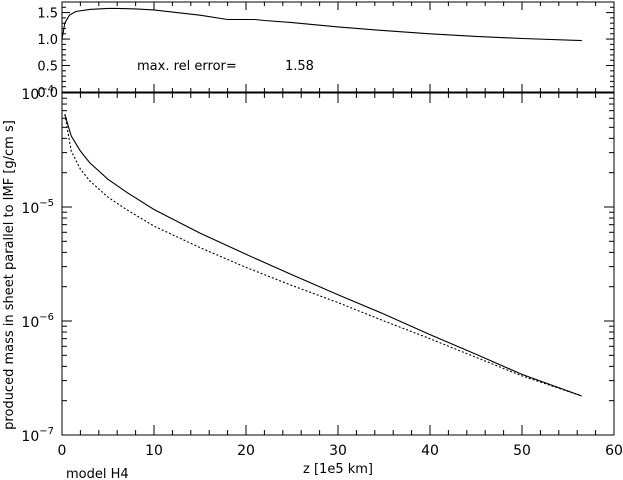  Describe the element at coordinates (614, 451) in the screenshot. I see `mass-xtick-label: 60` at that location.